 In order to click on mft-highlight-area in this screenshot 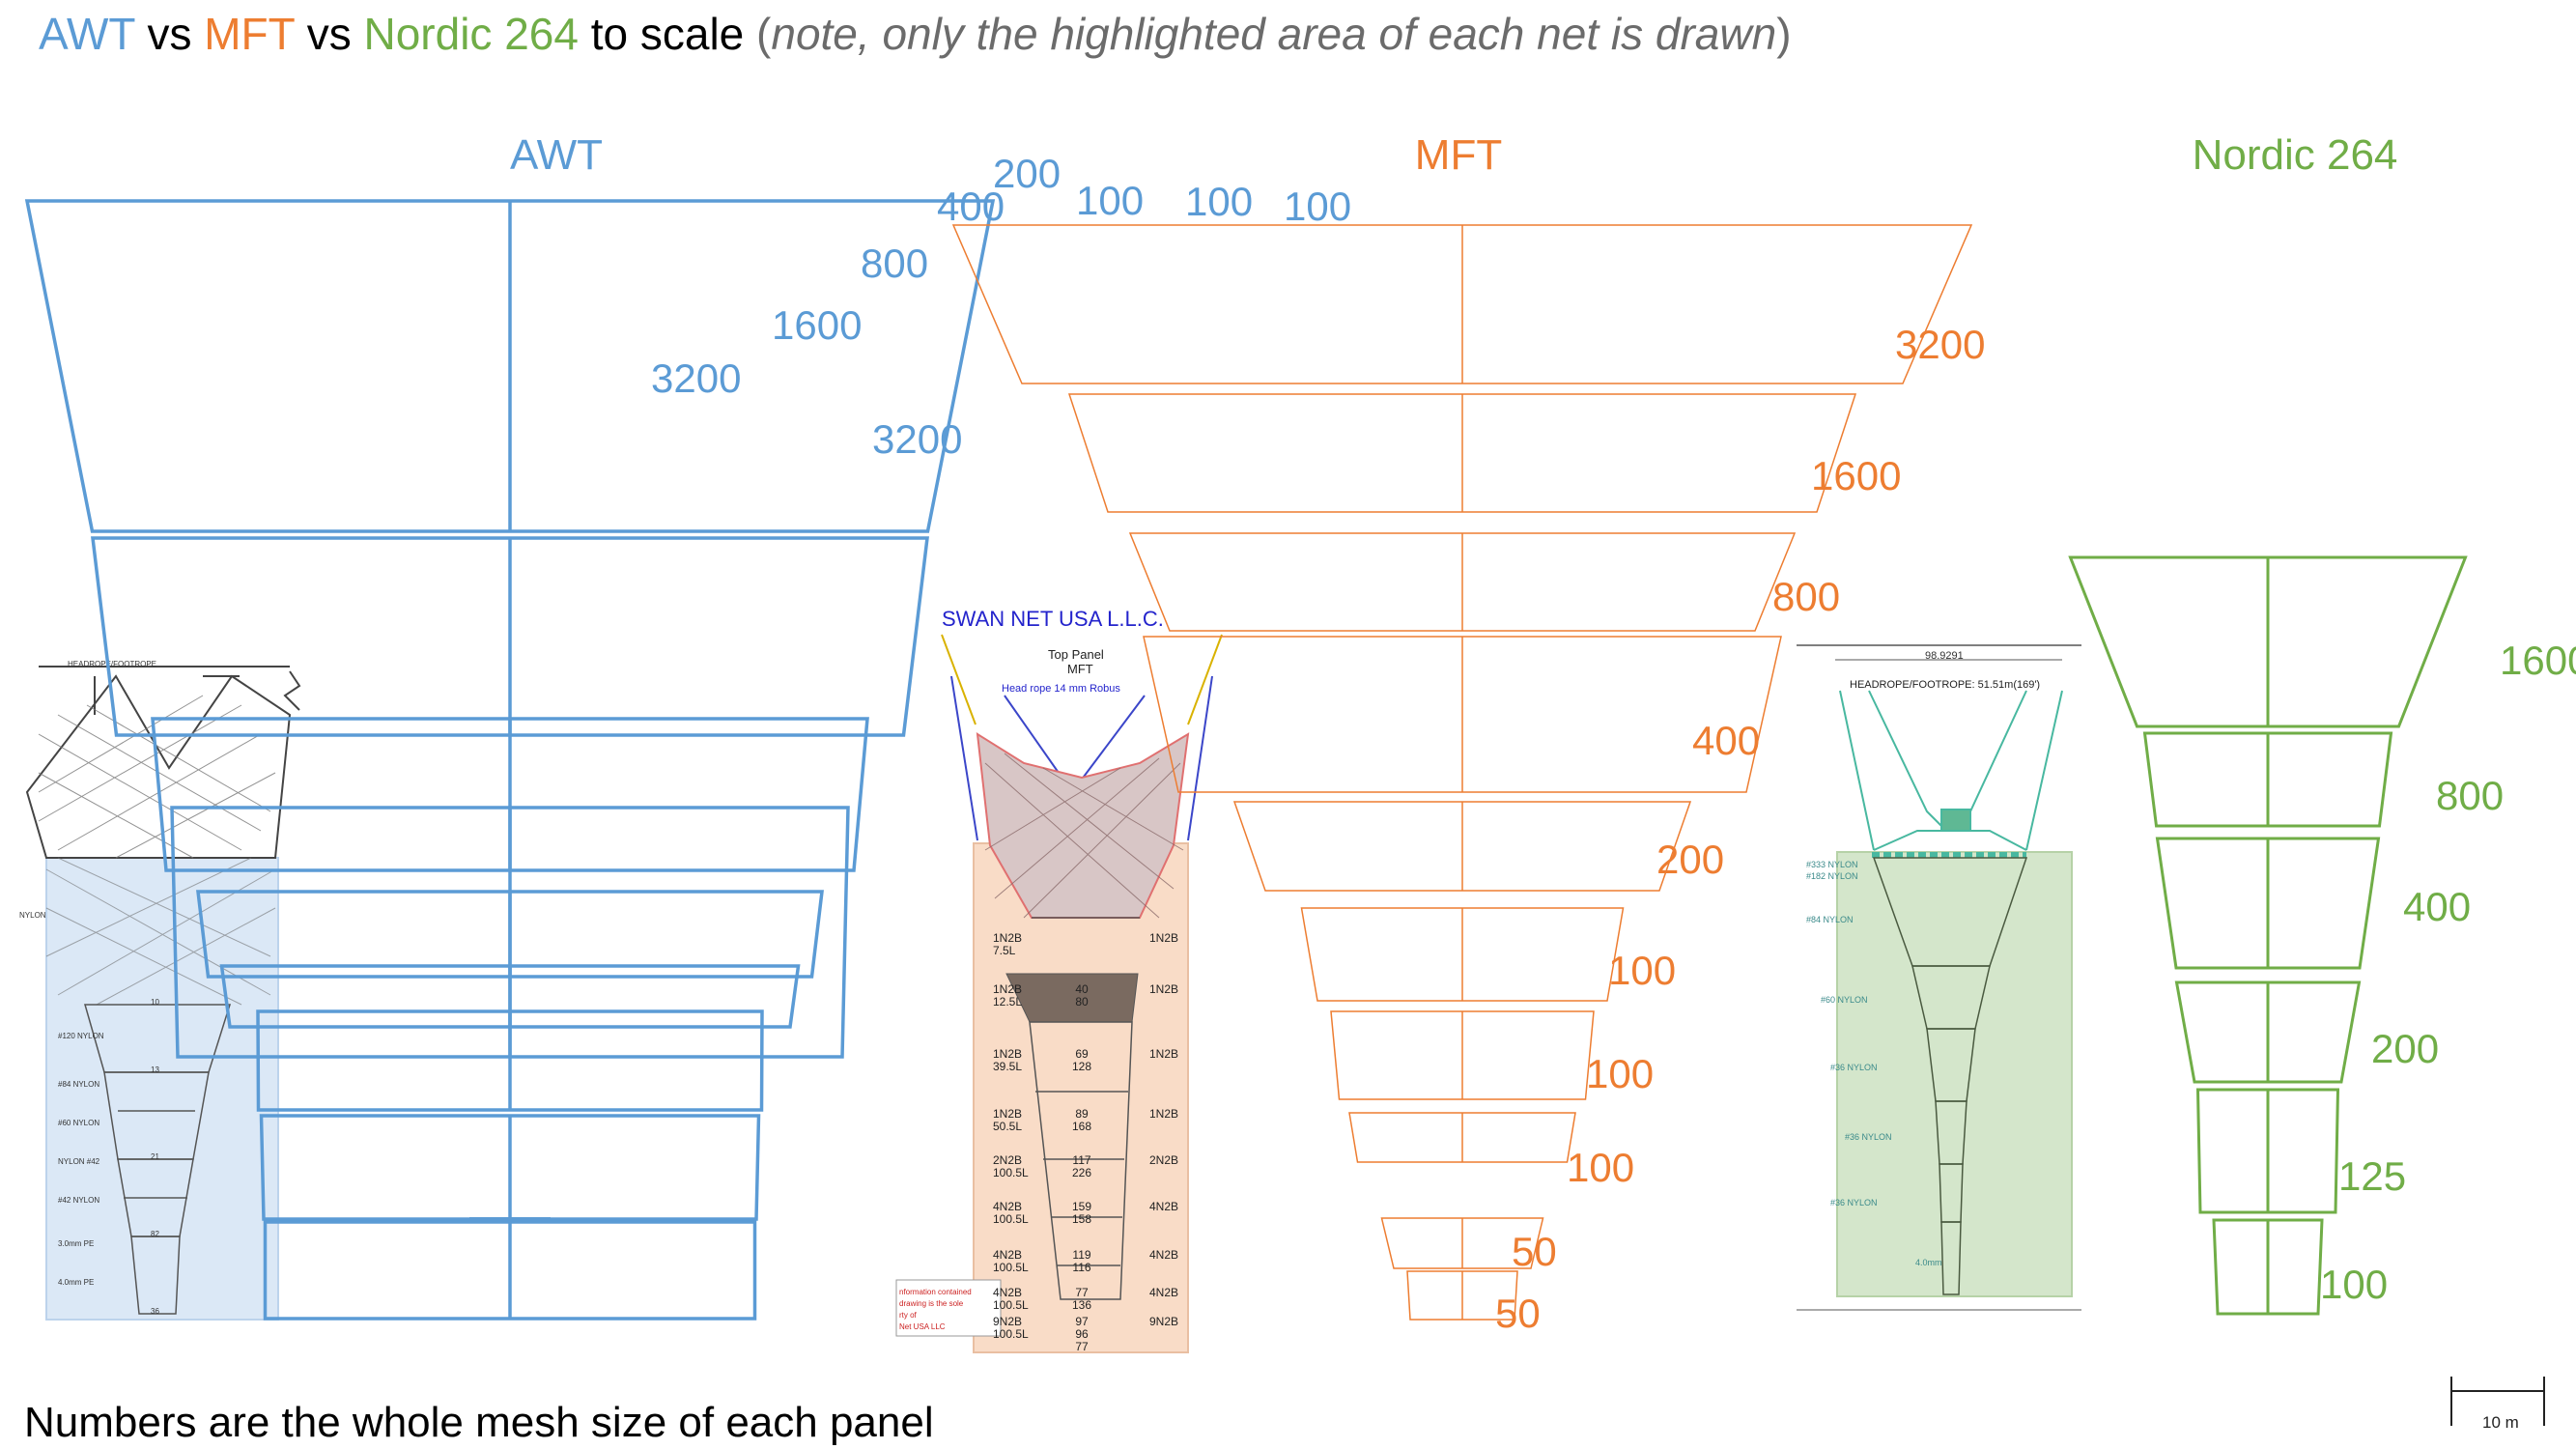, I will do `click(1081, 1097)`.